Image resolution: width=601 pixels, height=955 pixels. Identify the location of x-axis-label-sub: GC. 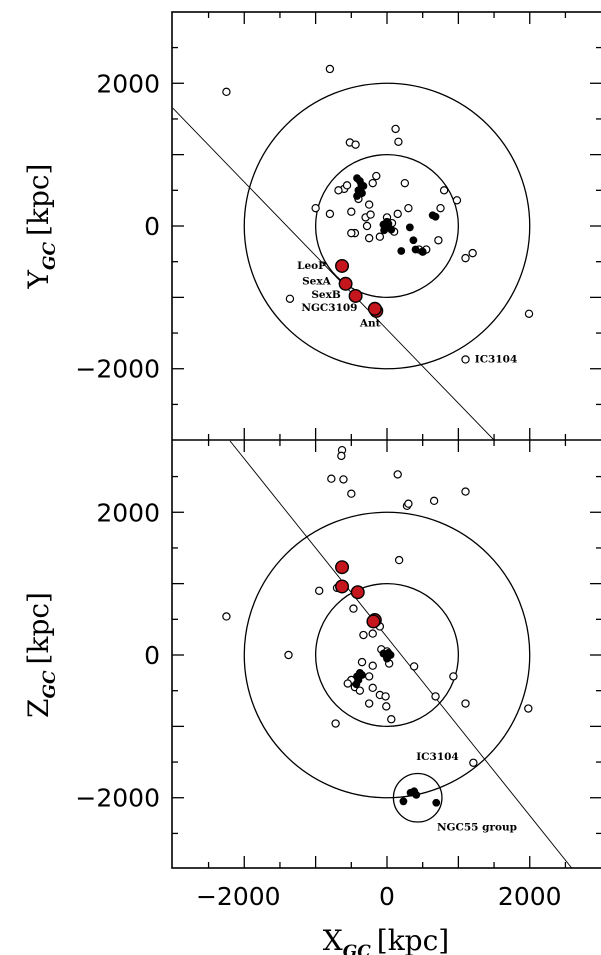
(357, 948).